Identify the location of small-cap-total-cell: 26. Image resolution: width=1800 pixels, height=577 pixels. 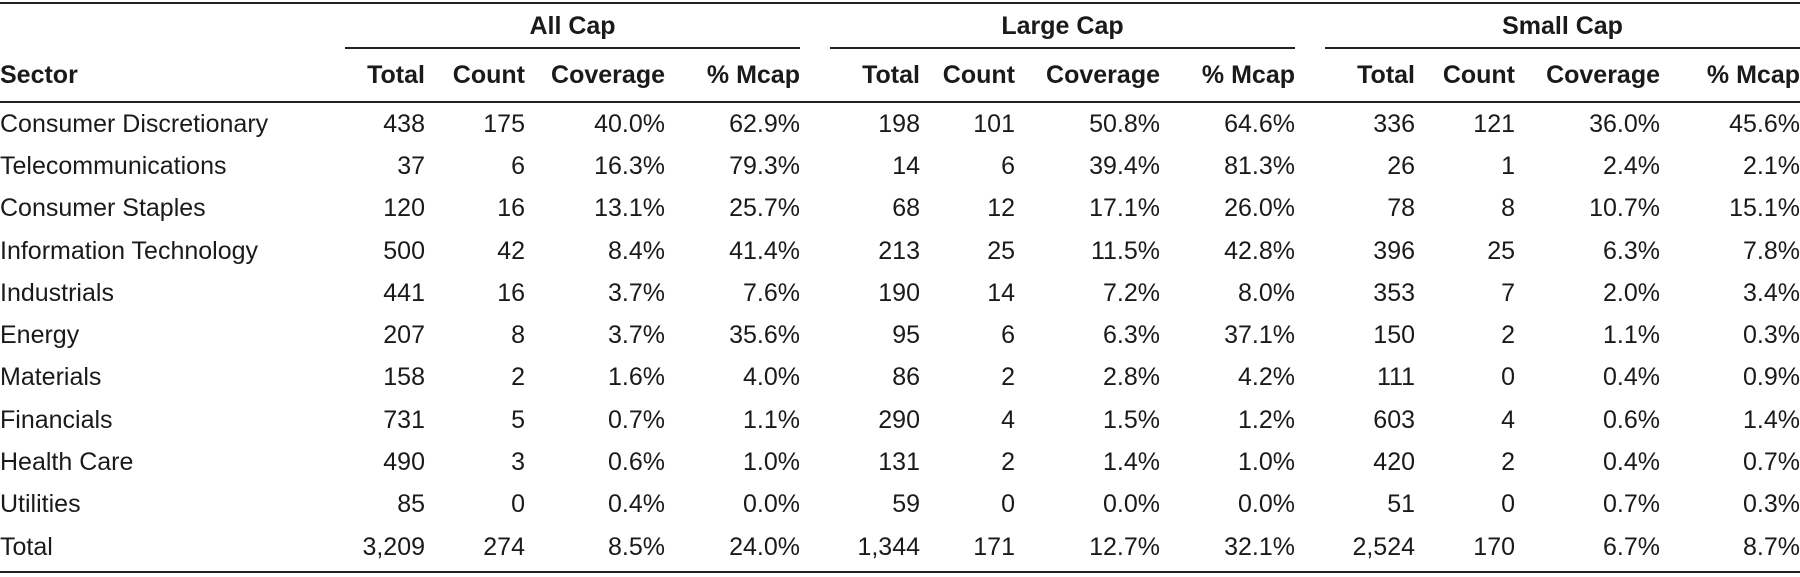
(1401, 165).